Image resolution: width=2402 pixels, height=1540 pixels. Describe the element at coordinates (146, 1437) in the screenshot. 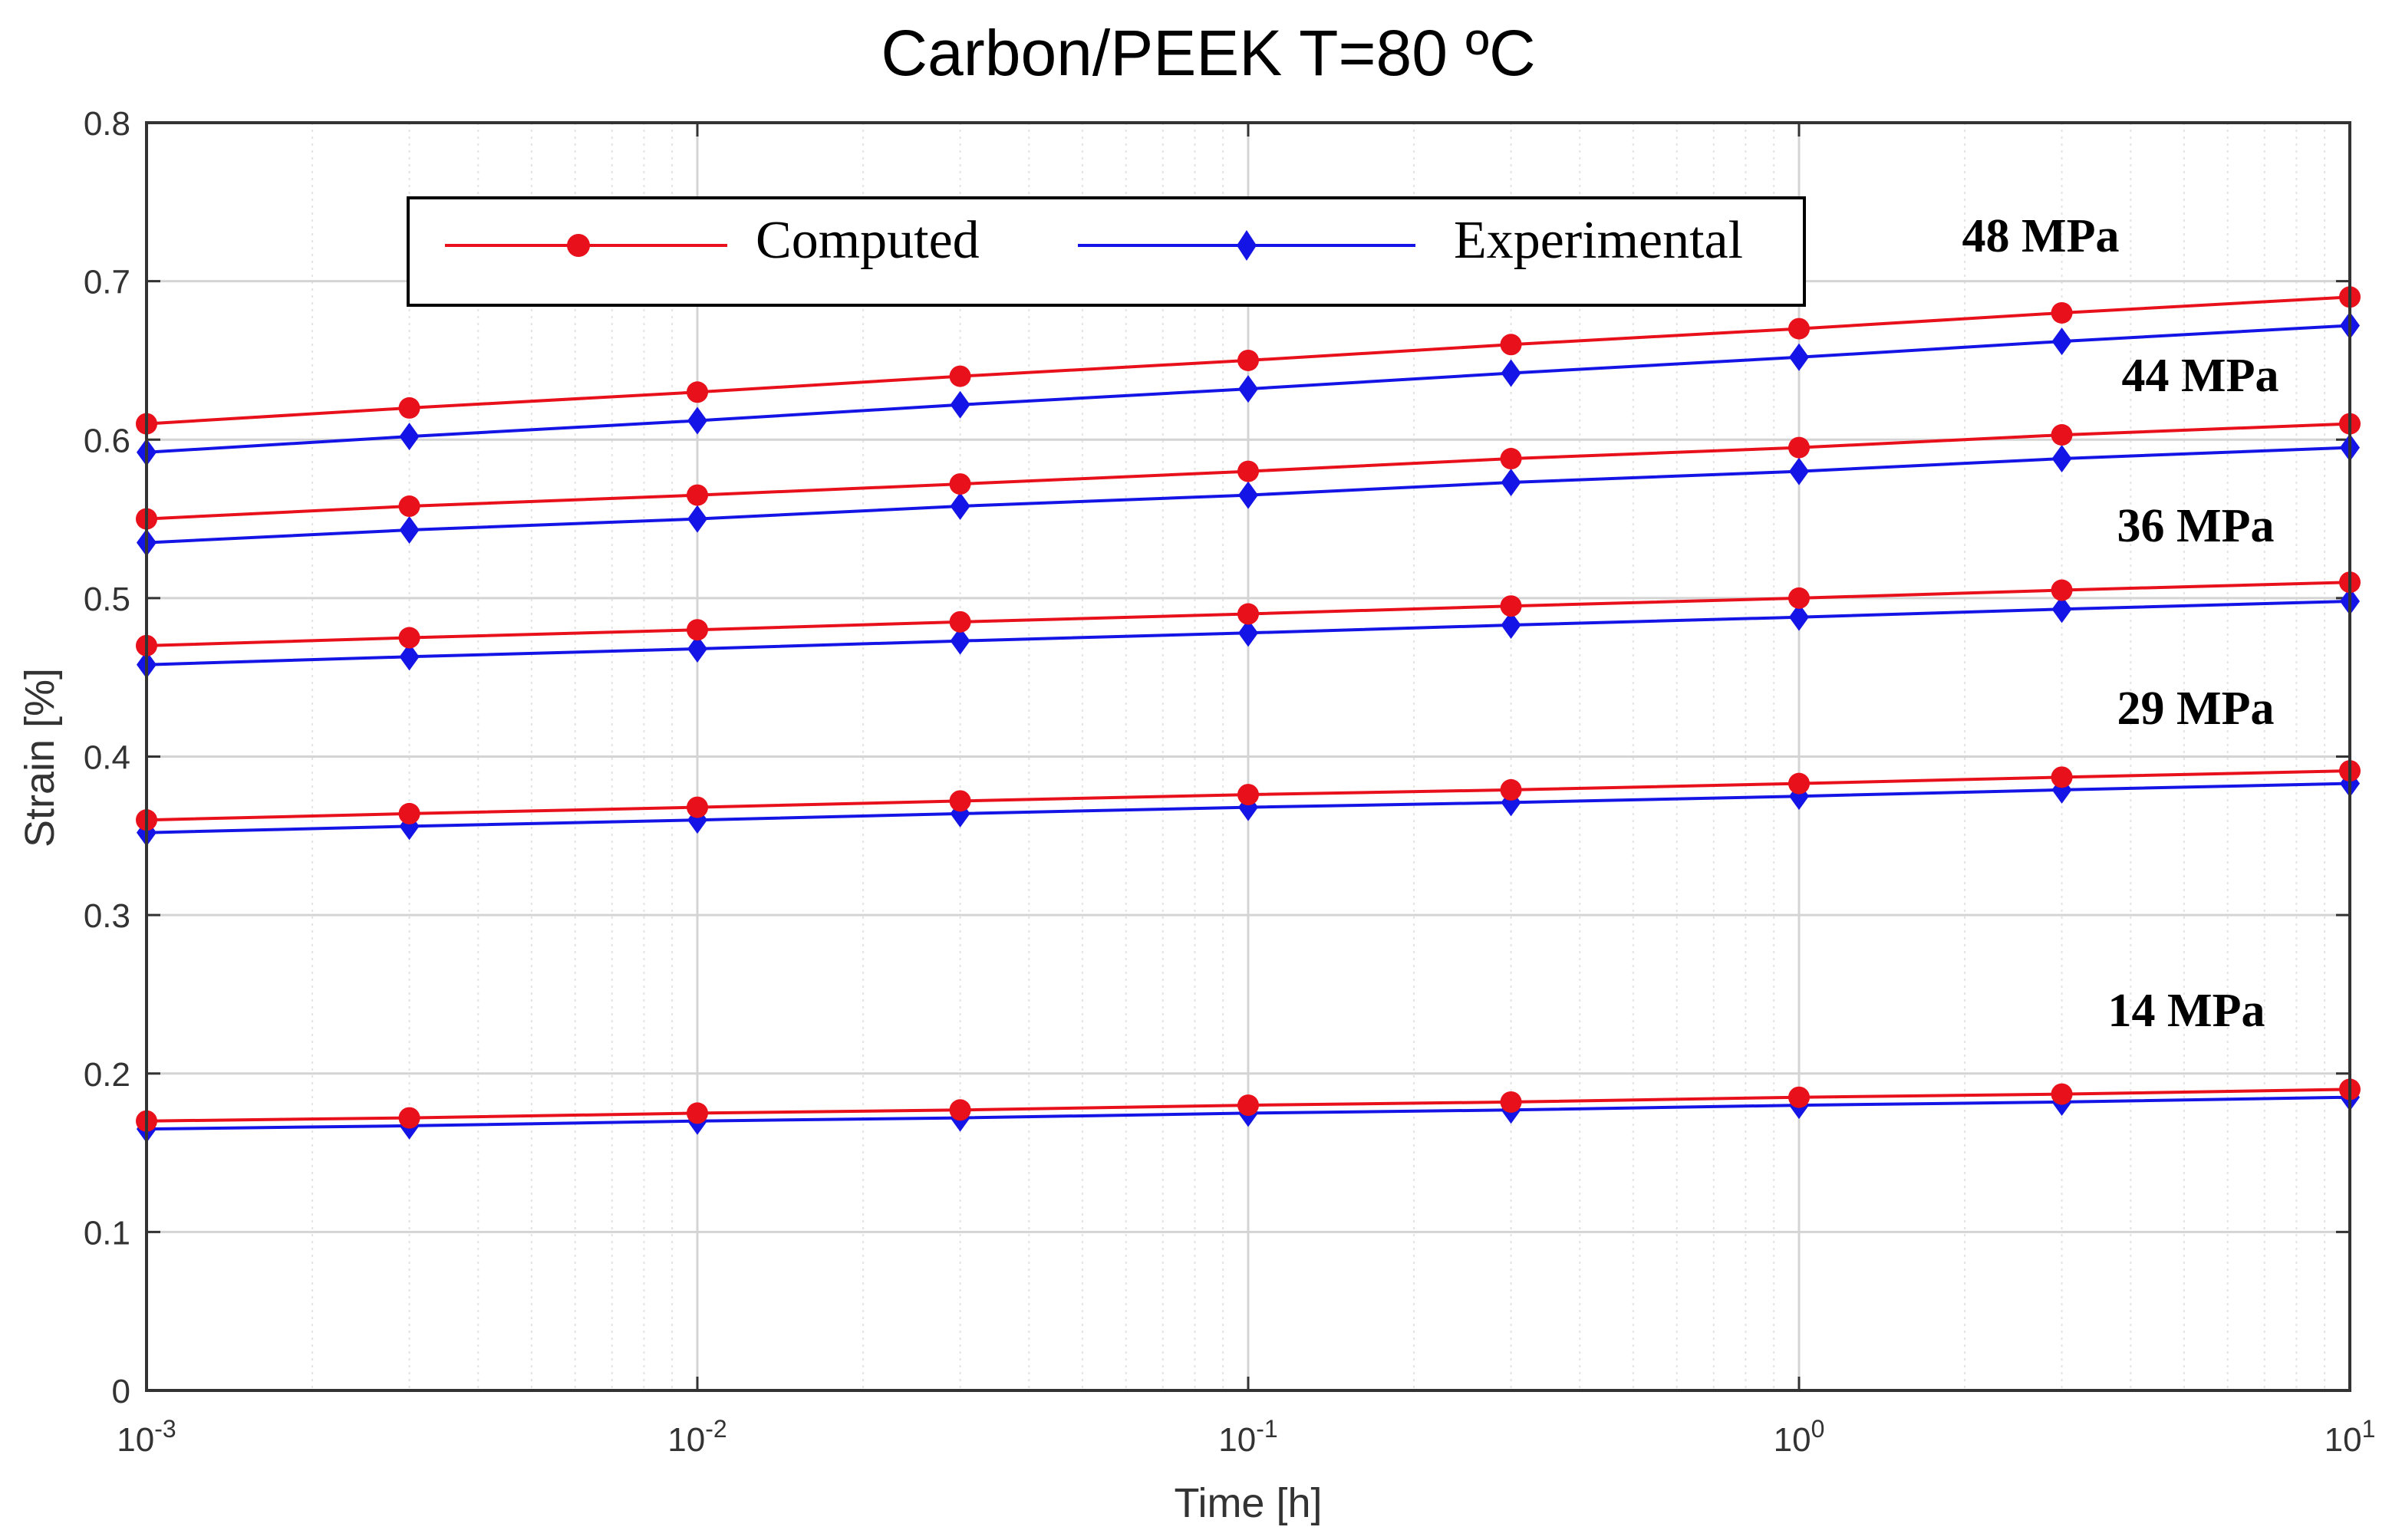

I see `x-tick-label: 10⁻³` at that location.